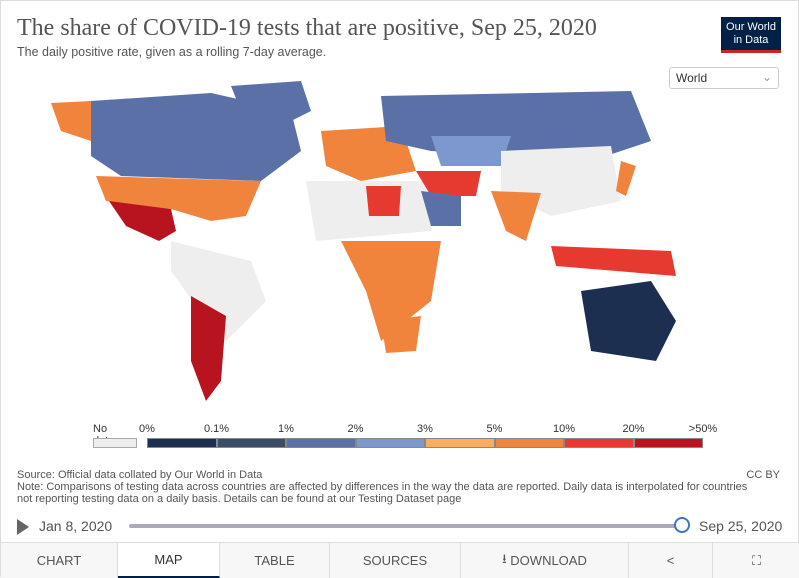 This screenshot has width=799, height=578. I want to click on legend-no-data-swatch, so click(115, 443).